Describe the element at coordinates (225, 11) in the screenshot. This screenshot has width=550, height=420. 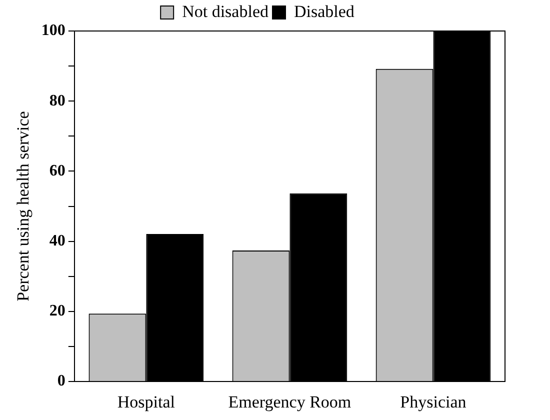
I see `legend-label: Not disabled` at that location.